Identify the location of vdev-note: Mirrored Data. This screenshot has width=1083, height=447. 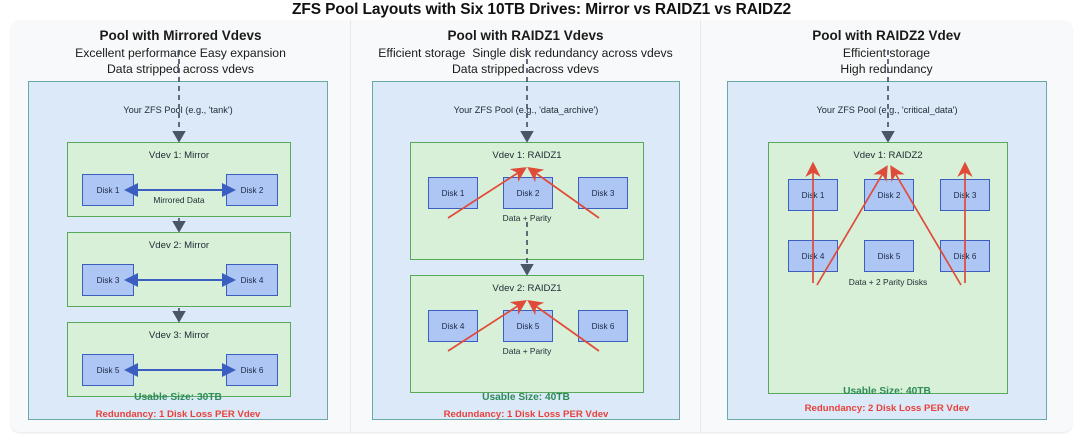
(179, 200).